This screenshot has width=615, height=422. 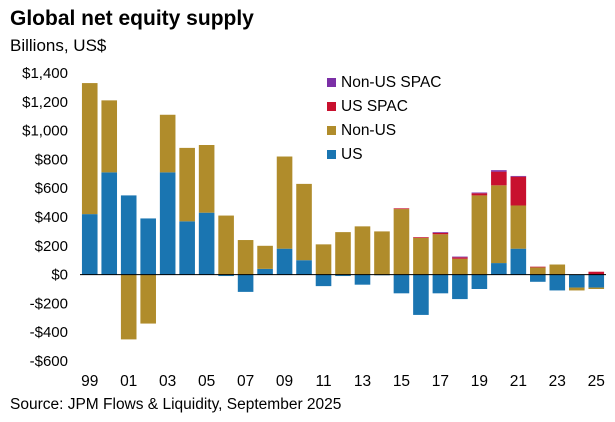 What do you see at coordinates (479, 281) in the screenshot?
I see `bar-us-2019` at bounding box center [479, 281].